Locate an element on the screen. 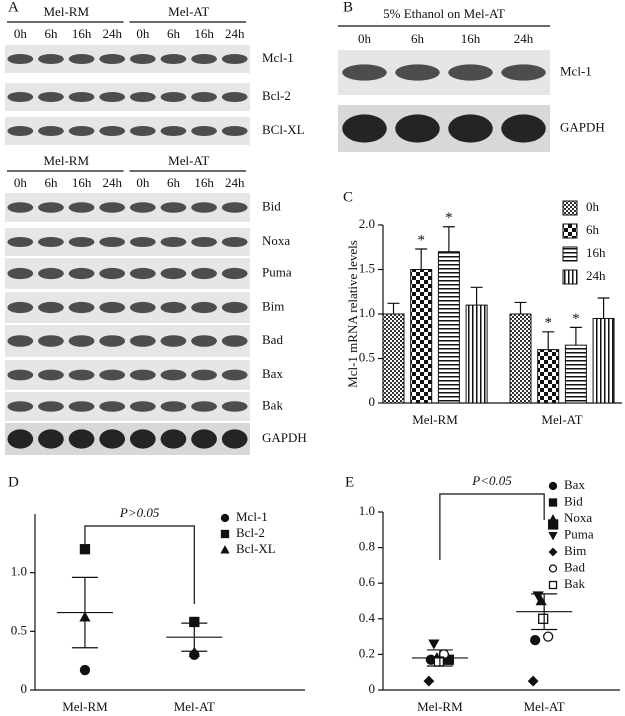  legend-label: Noxa is located at coordinates (578, 517).